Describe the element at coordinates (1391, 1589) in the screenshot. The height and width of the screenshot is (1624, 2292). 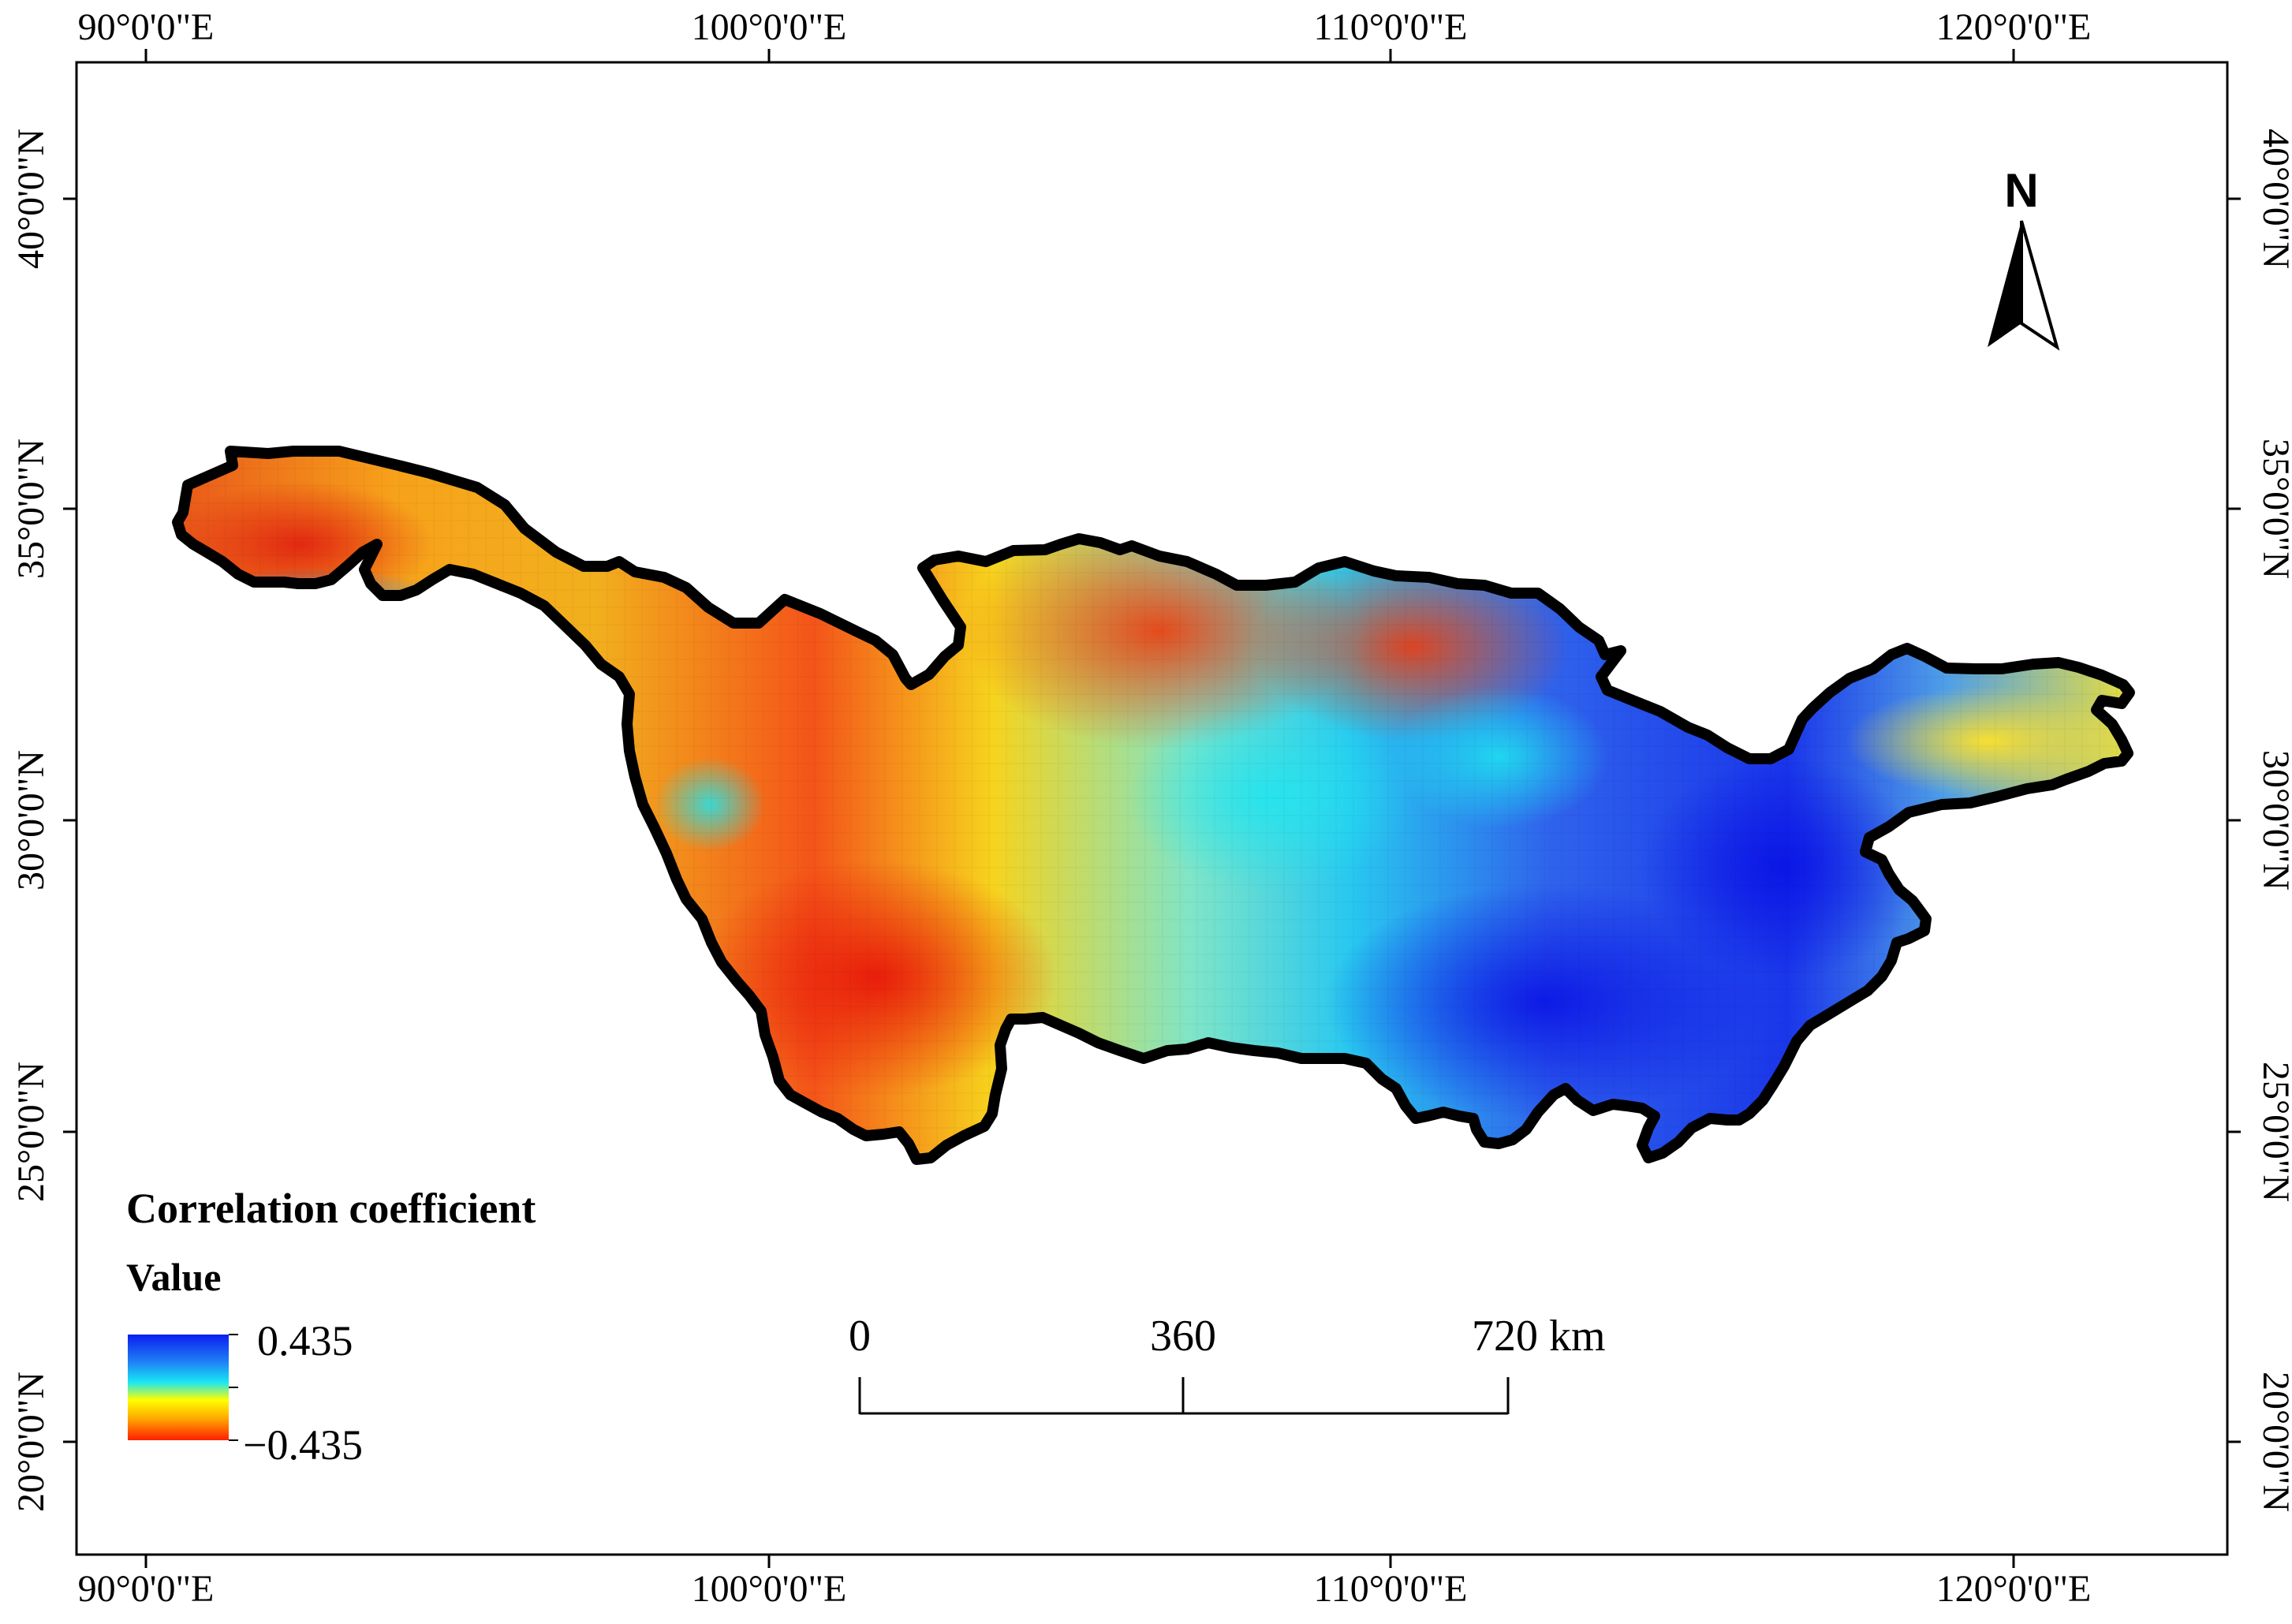
I see `lon-label-bottom-110: 110°0'0"E` at that location.